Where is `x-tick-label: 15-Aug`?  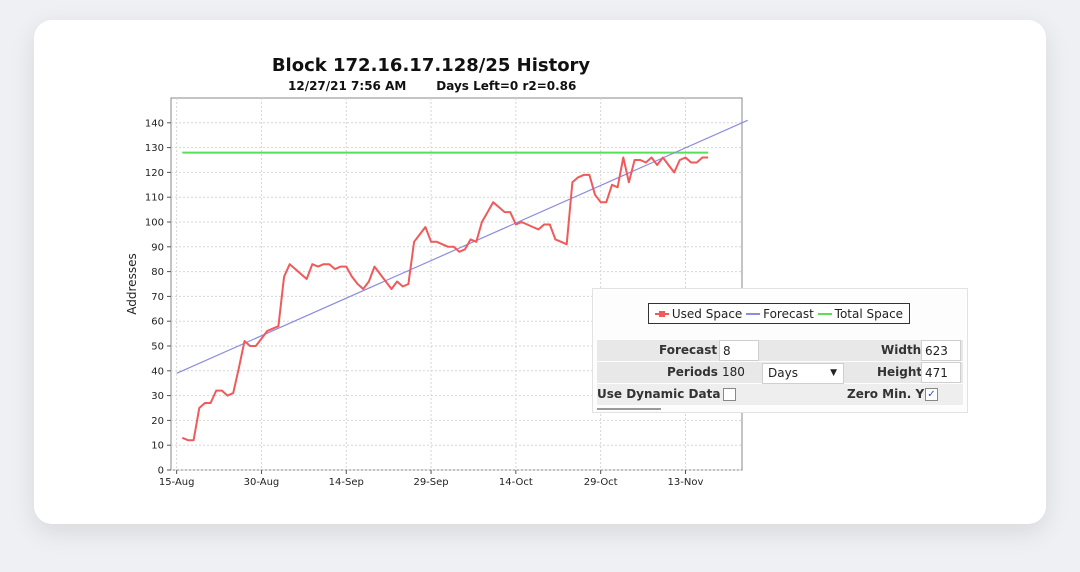 x-tick-label: 15-Aug is located at coordinates (177, 482).